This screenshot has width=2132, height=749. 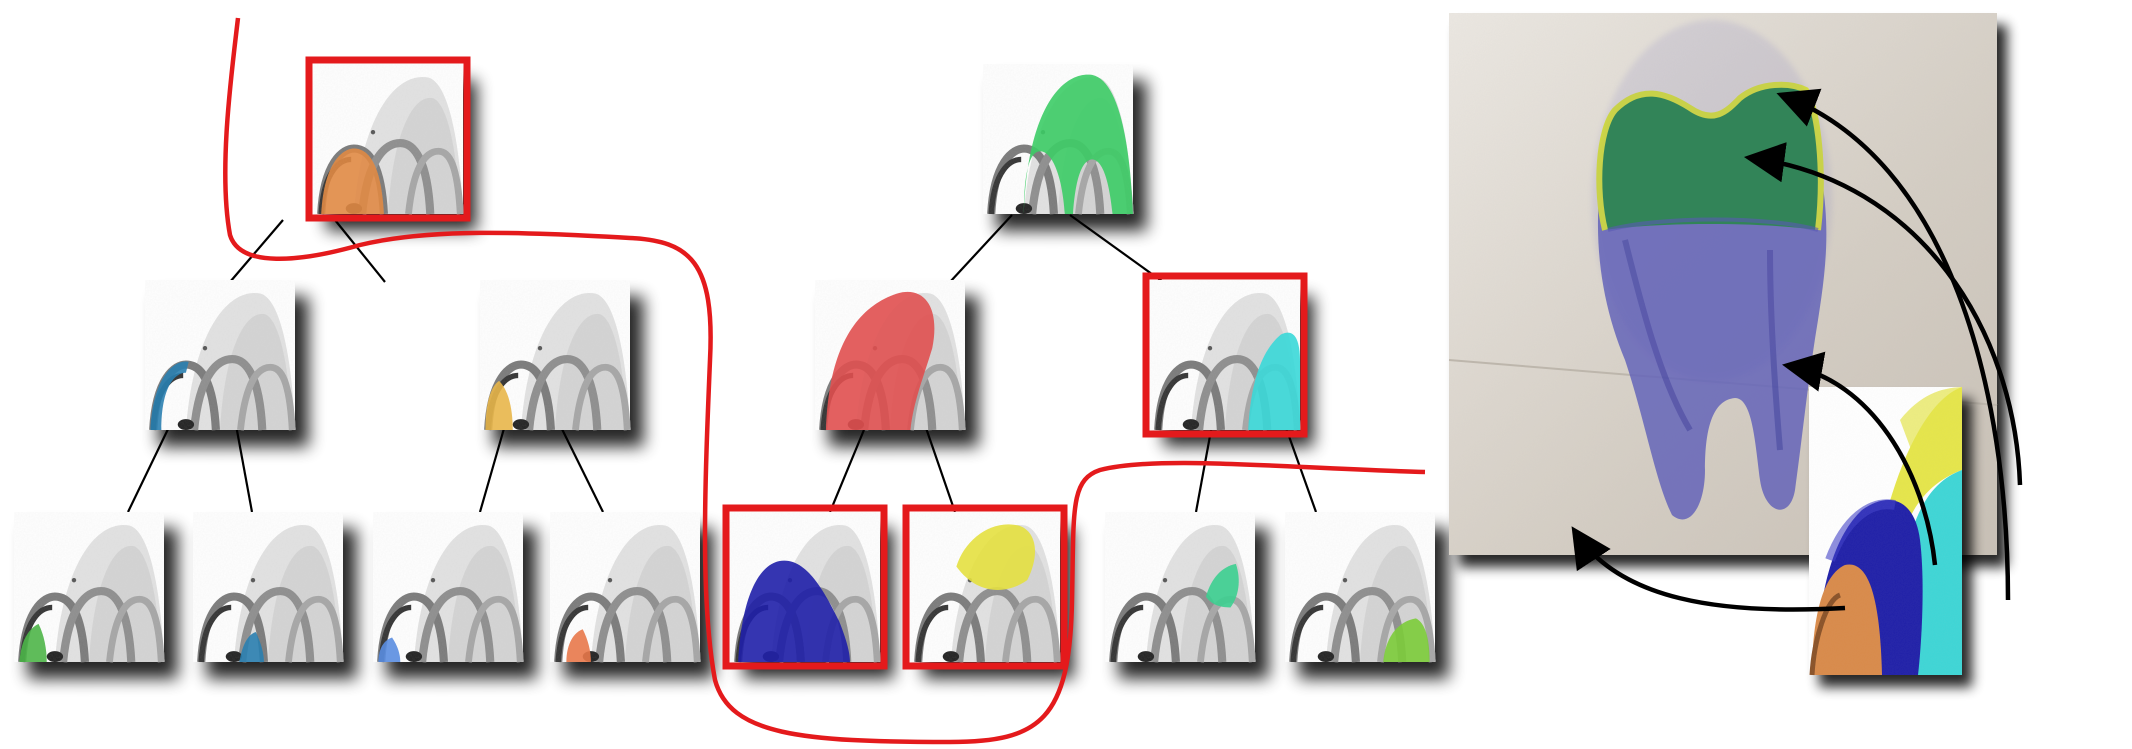 What do you see at coordinates (625, 587) in the screenshot?
I see `histogram-thumbnail-l-2b` at bounding box center [625, 587].